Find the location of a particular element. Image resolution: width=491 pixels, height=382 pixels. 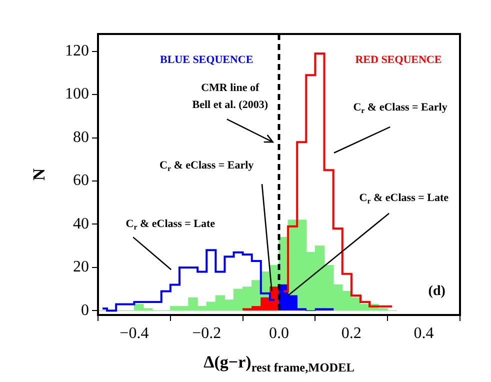

y-tick-label: 60 is located at coordinates (81, 181).